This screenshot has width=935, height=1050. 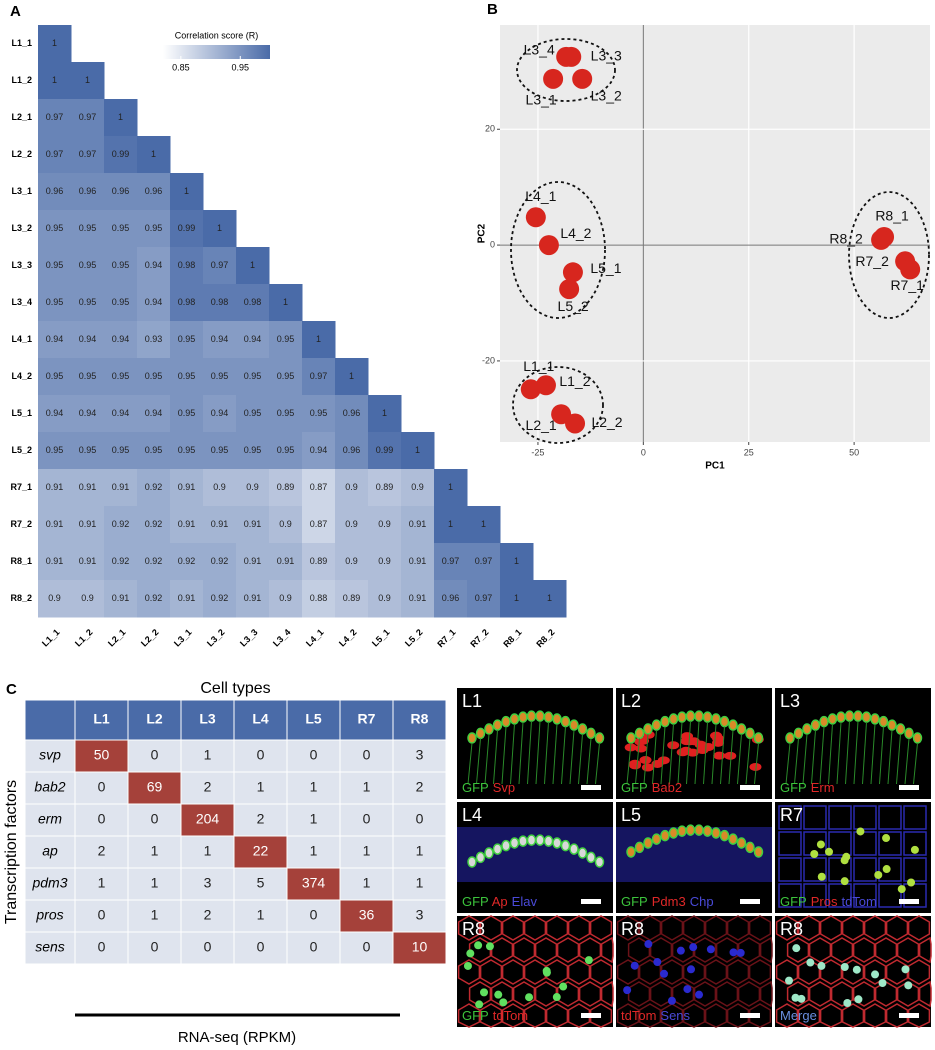 What do you see at coordinates (50, 819) in the screenshot?
I see `row-name: erm` at bounding box center [50, 819].